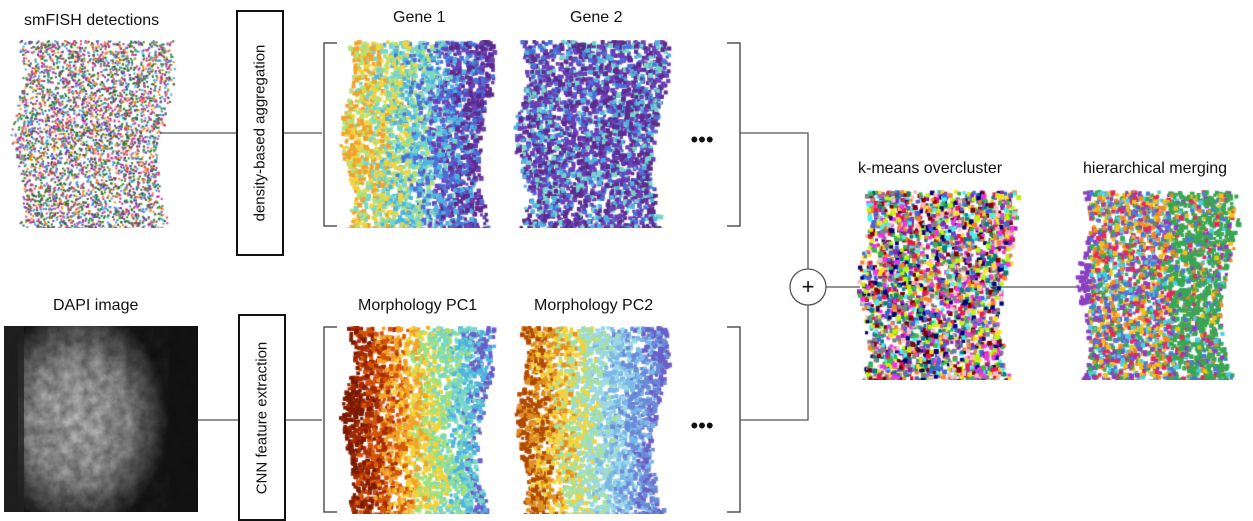 This screenshot has width=1253, height=521. I want to click on gene1-label: Gene 1, so click(419, 17).